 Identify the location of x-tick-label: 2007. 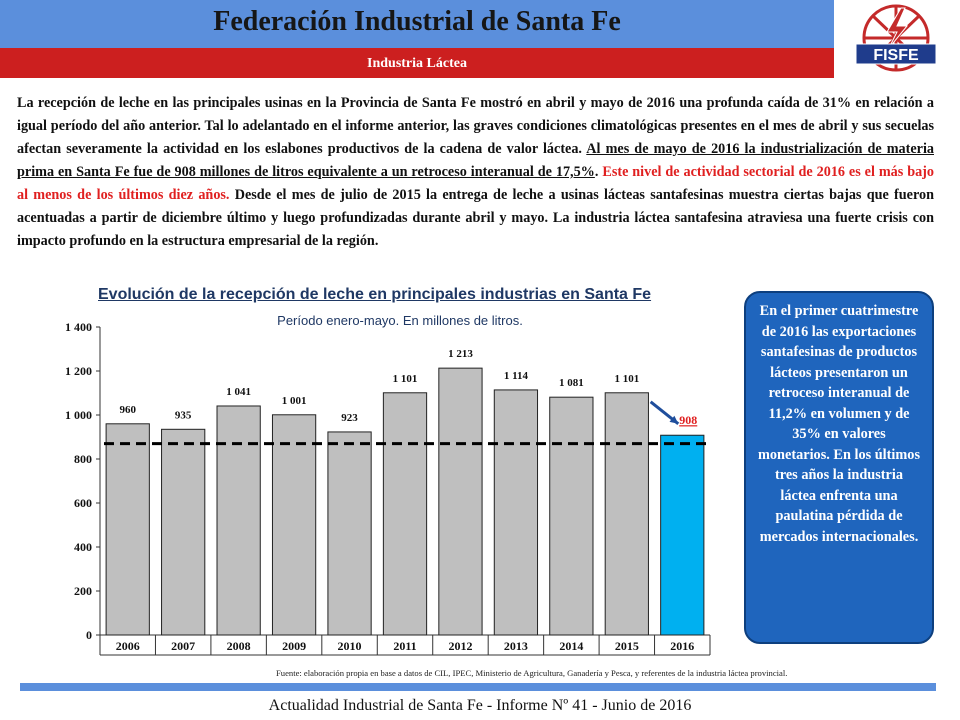
(183, 646).